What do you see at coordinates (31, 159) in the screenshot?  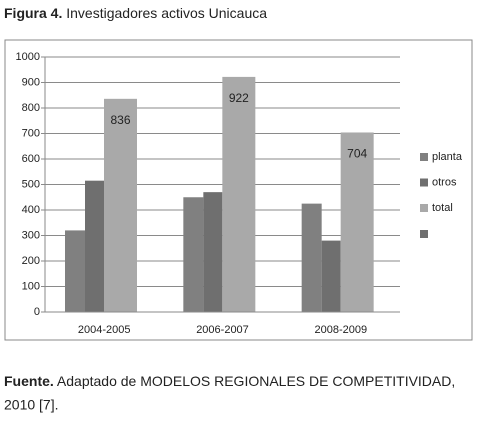 I see `y-tick-label: 600` at bounding box center [31, 159].